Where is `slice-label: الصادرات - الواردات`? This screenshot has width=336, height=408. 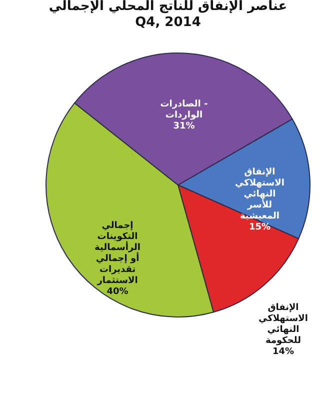
slice-label: الصادرات - الواردات is located at coordinates (184, 109).